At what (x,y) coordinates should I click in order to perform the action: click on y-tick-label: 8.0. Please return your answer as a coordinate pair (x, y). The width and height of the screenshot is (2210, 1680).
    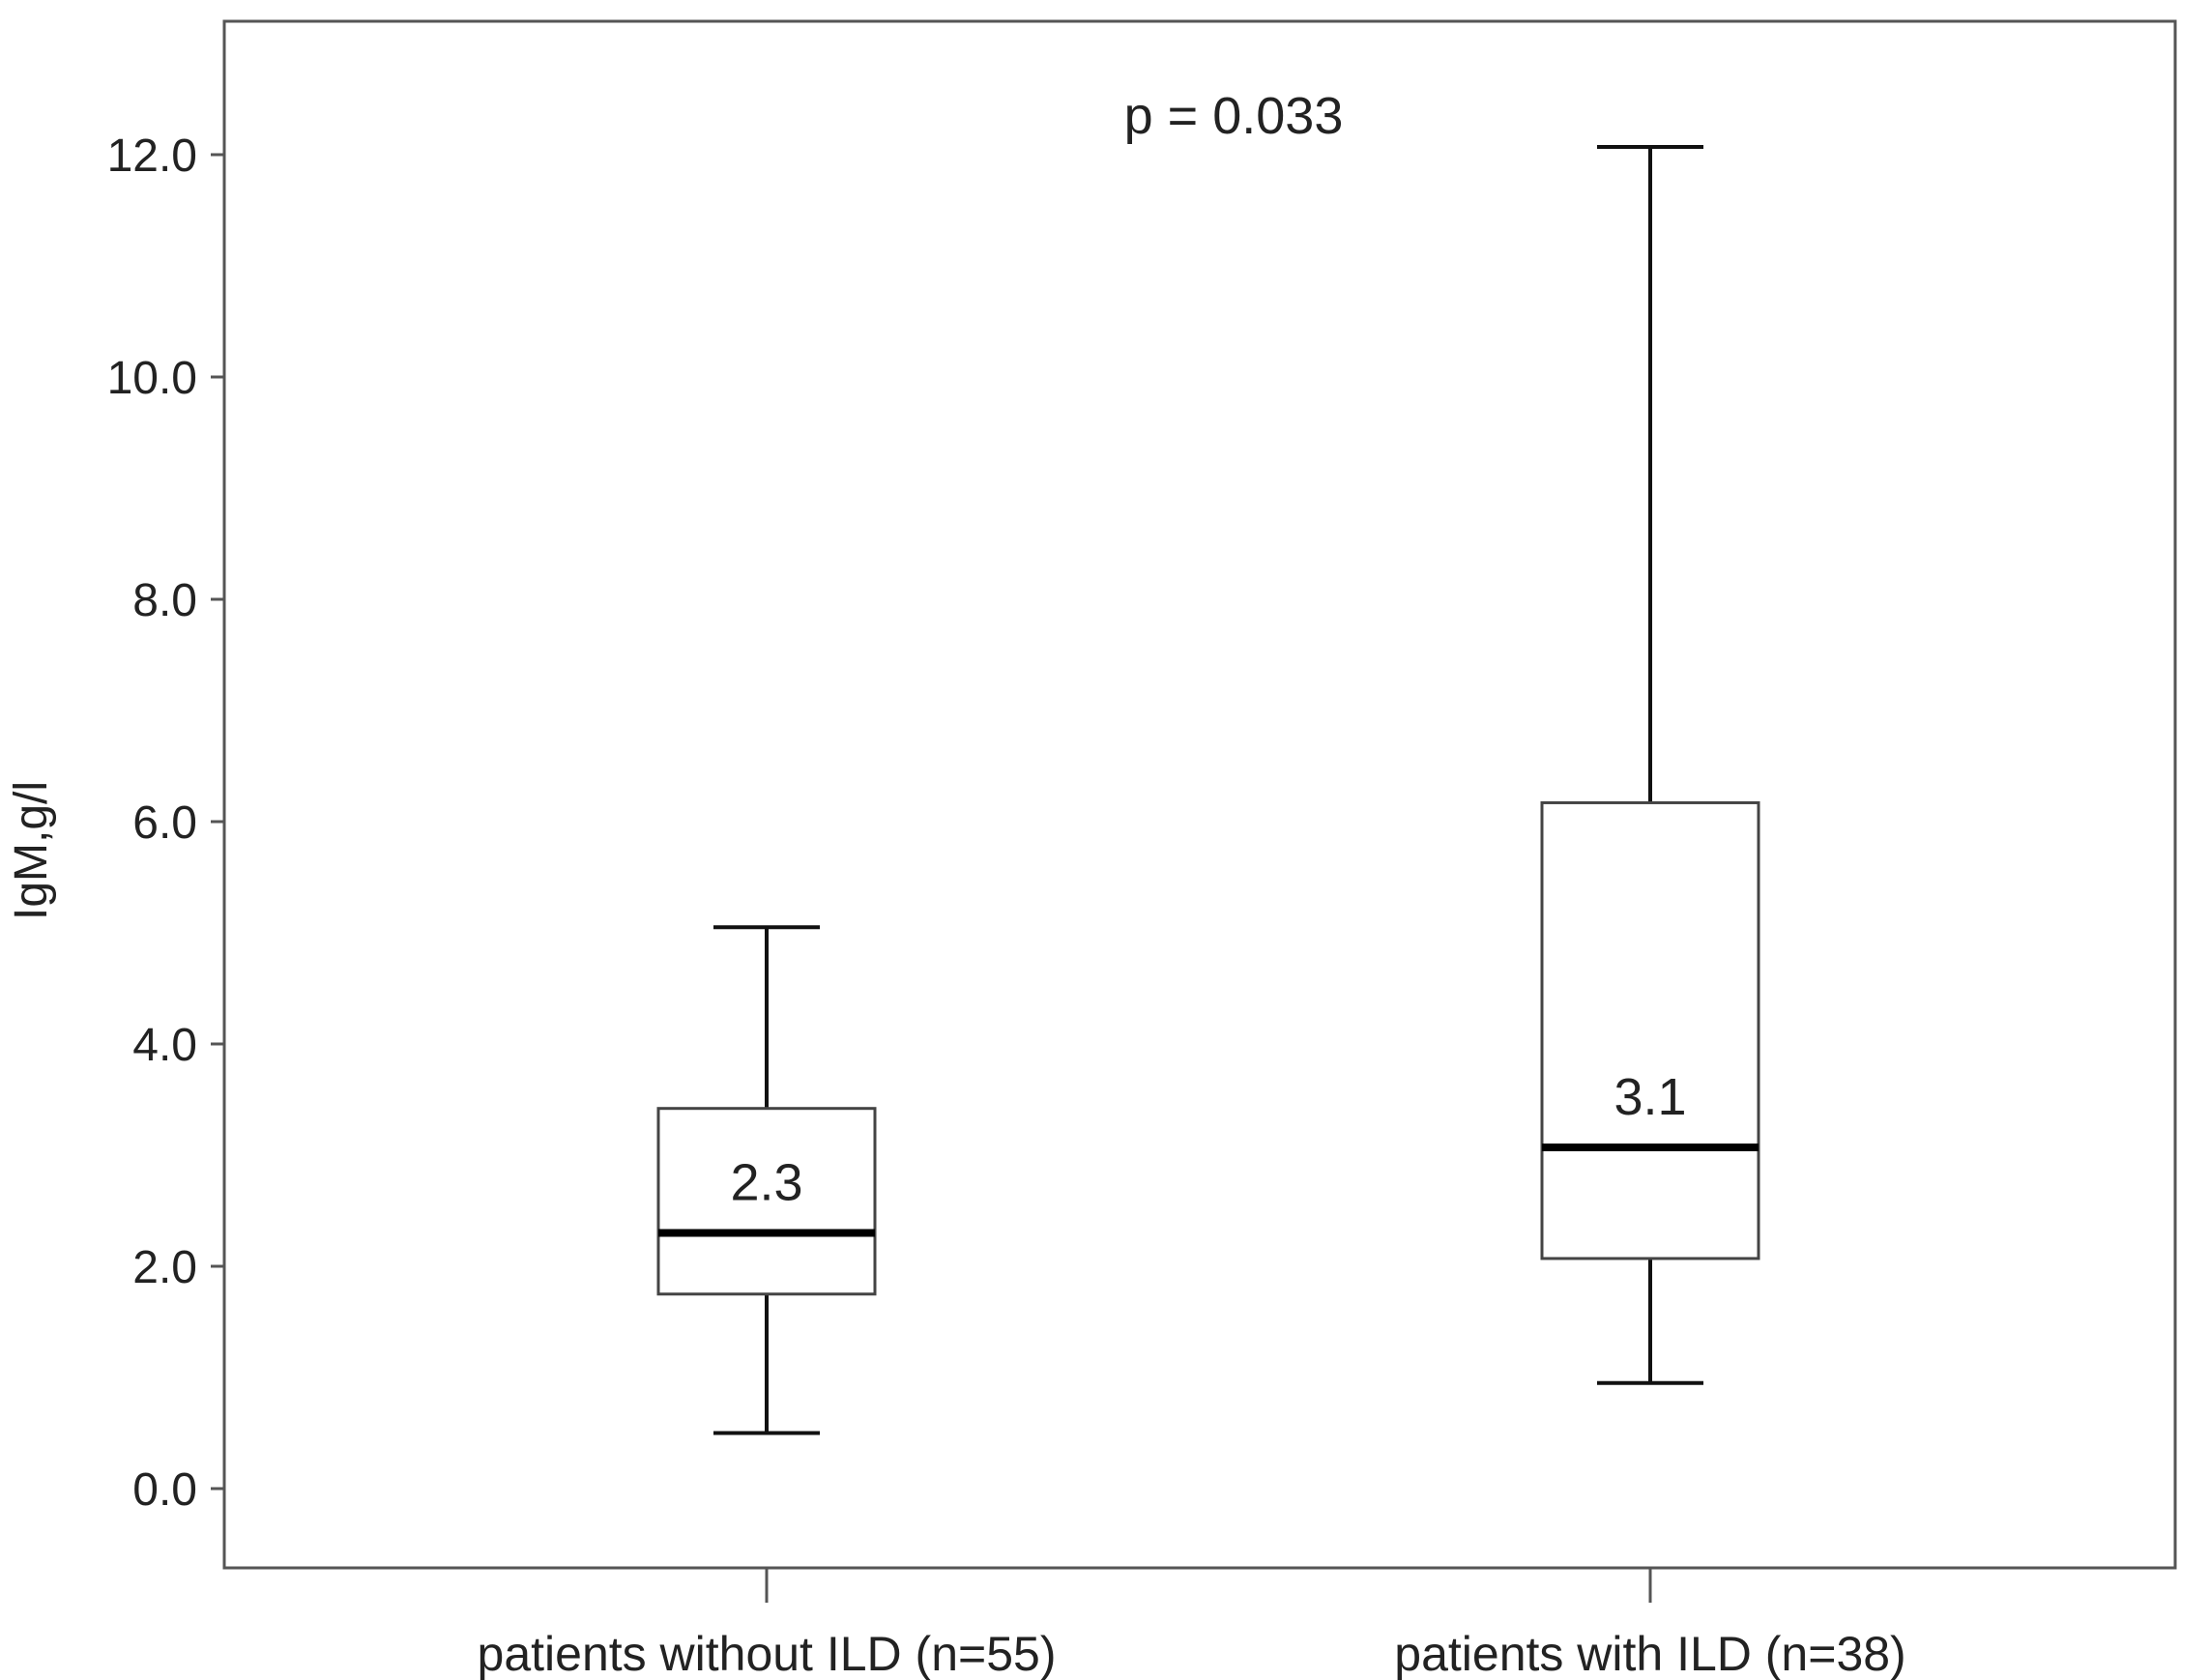
    Looking at the image, I should click on (165, 600).